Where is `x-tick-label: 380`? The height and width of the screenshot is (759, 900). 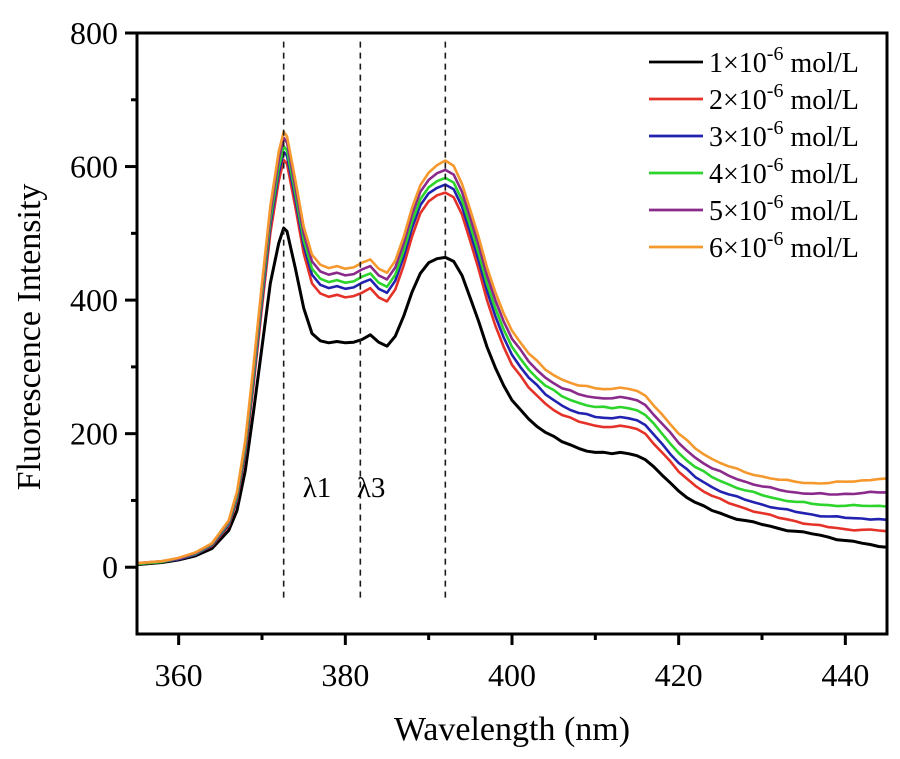
x-tick-label: 380 is located at coordinates (345, 675).